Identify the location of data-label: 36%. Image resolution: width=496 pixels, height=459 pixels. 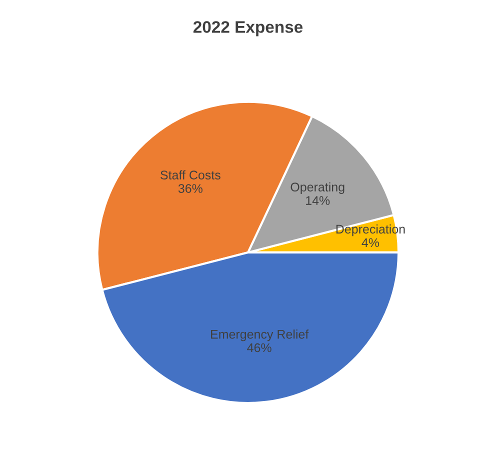
(190, 188).